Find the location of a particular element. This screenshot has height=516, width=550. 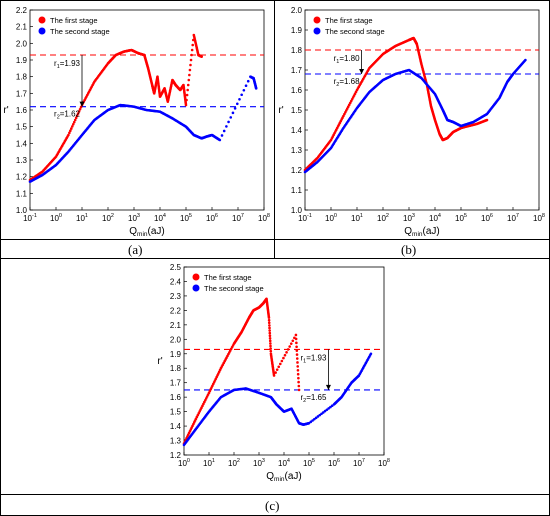

y-tick-label: 2.2 is located at coordinates (176, 310).